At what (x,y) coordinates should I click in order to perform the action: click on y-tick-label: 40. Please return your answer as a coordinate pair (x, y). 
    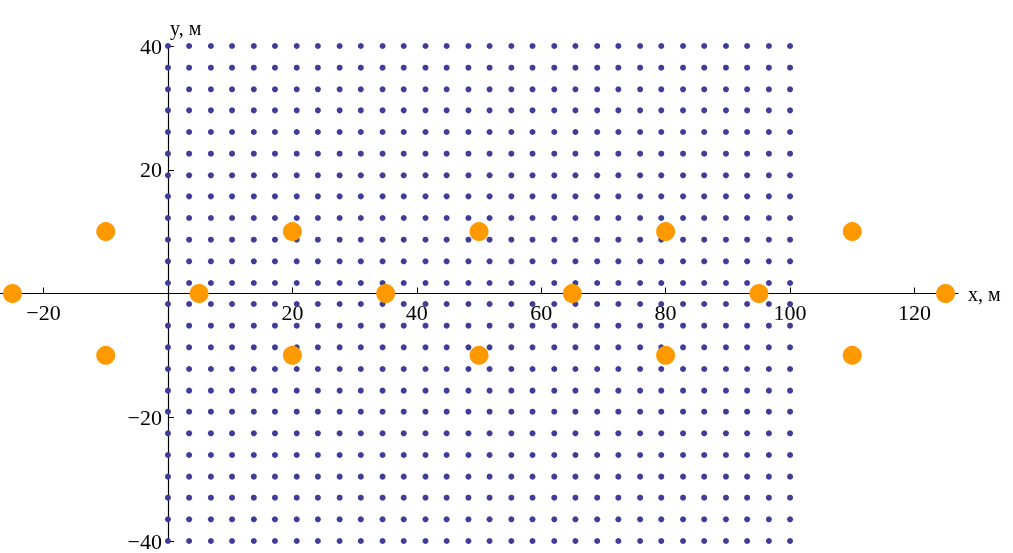
    Looking at the image, I should click on (150, 46).